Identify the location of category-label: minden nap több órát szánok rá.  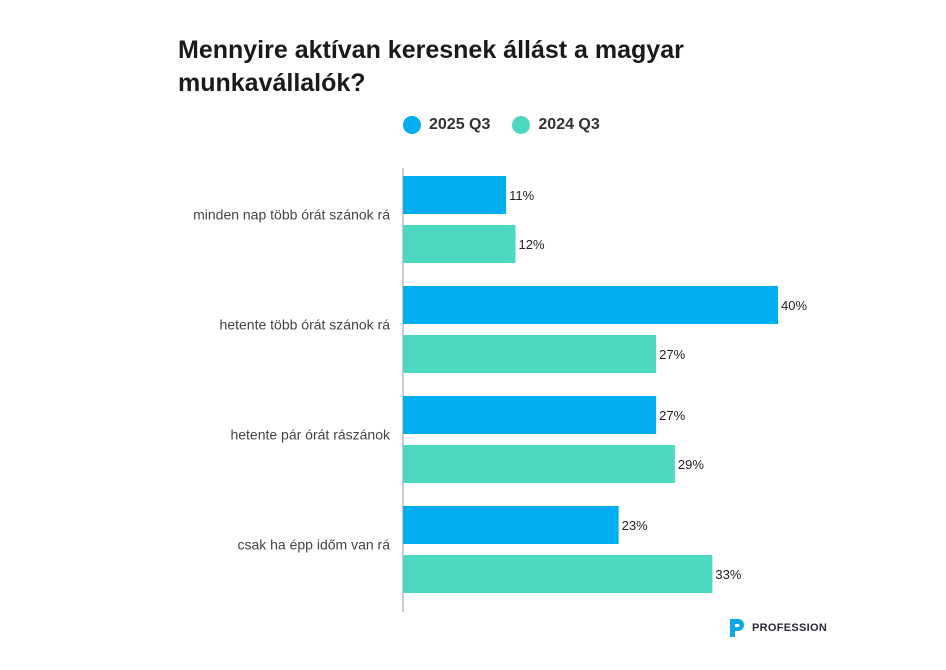
(291, 215).